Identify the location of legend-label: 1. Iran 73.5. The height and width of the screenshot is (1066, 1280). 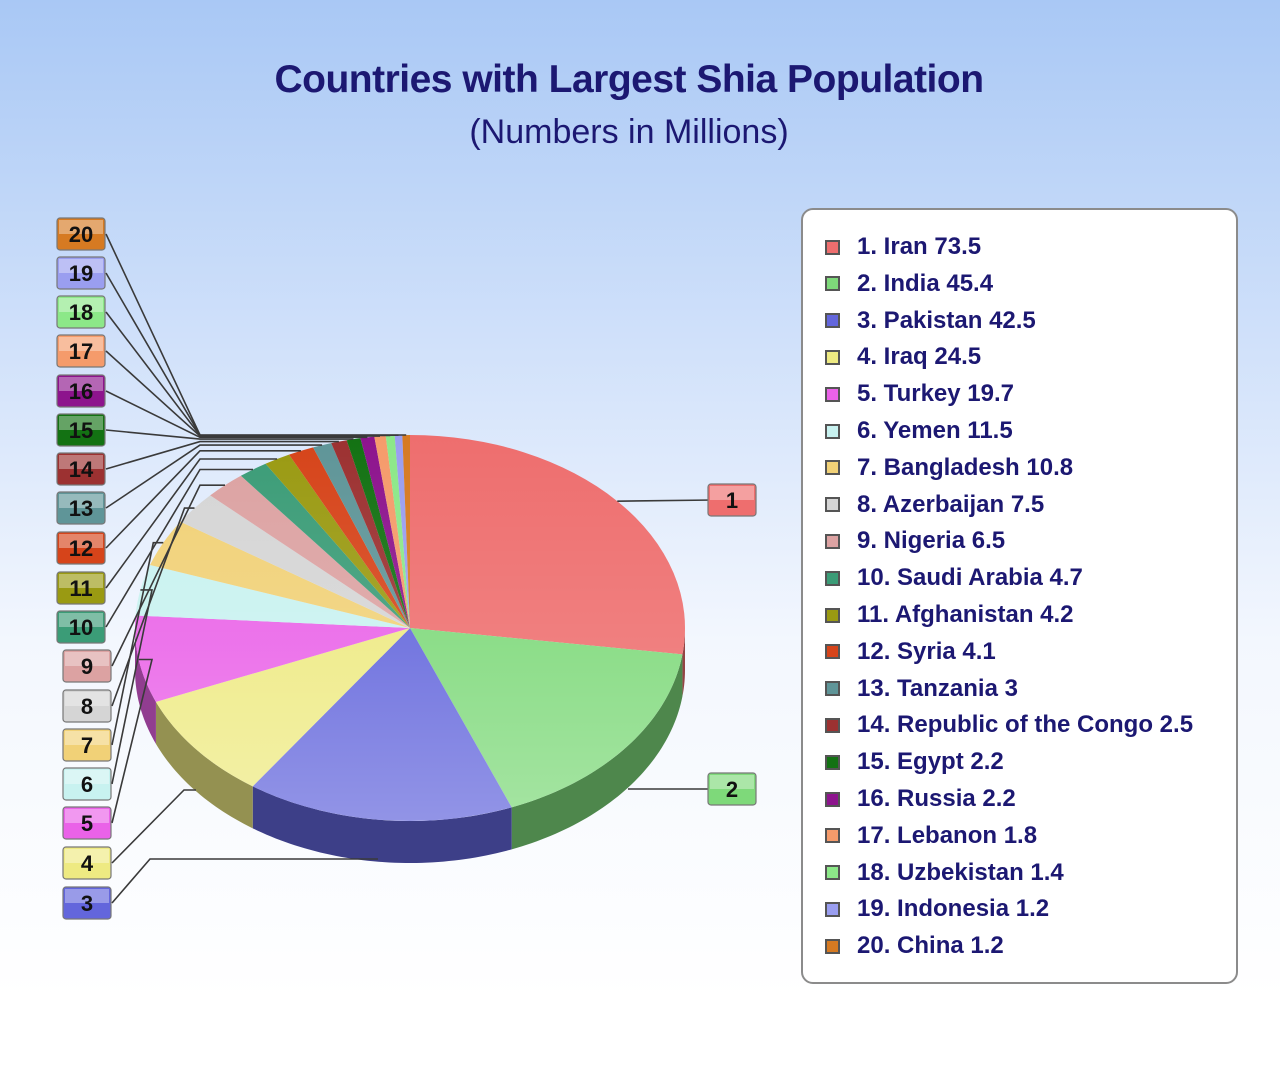
(919, 246).